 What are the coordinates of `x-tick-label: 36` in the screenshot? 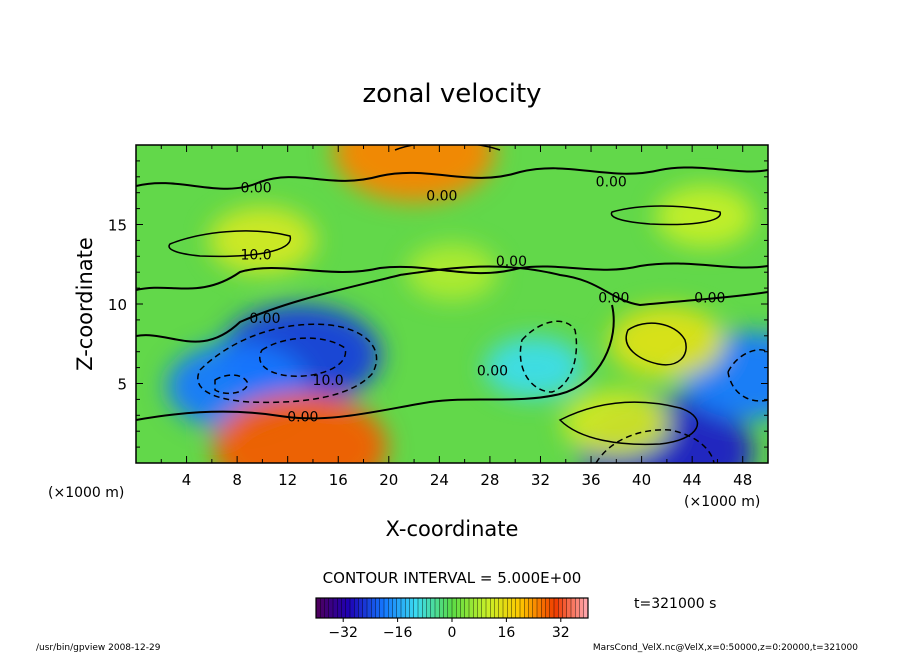 It's located at (590, 480).